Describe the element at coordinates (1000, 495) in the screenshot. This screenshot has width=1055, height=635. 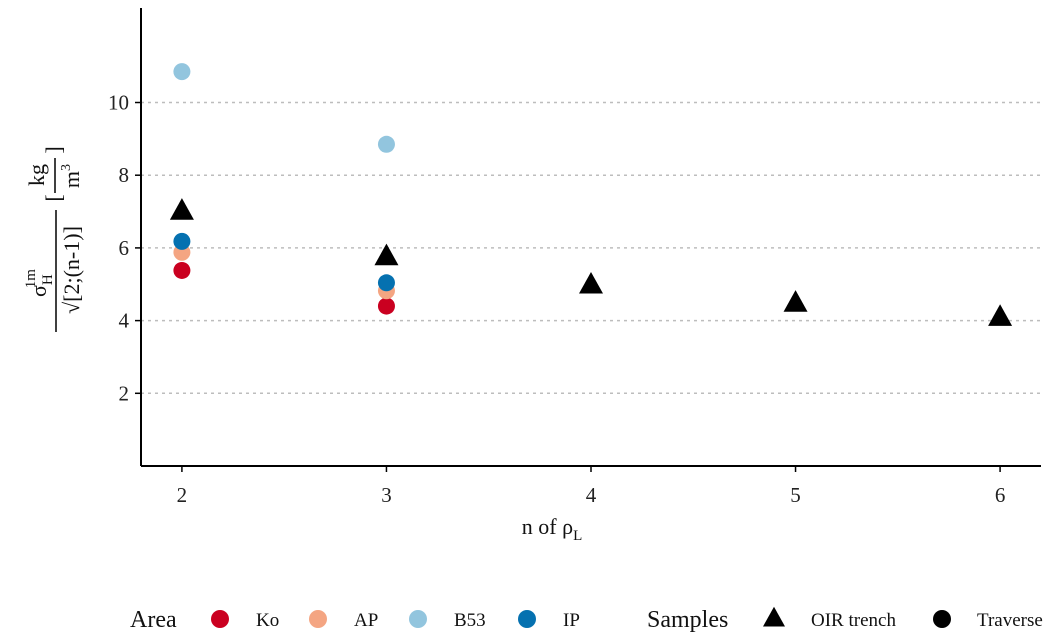
I see `x-tick-label: 6` at that location.